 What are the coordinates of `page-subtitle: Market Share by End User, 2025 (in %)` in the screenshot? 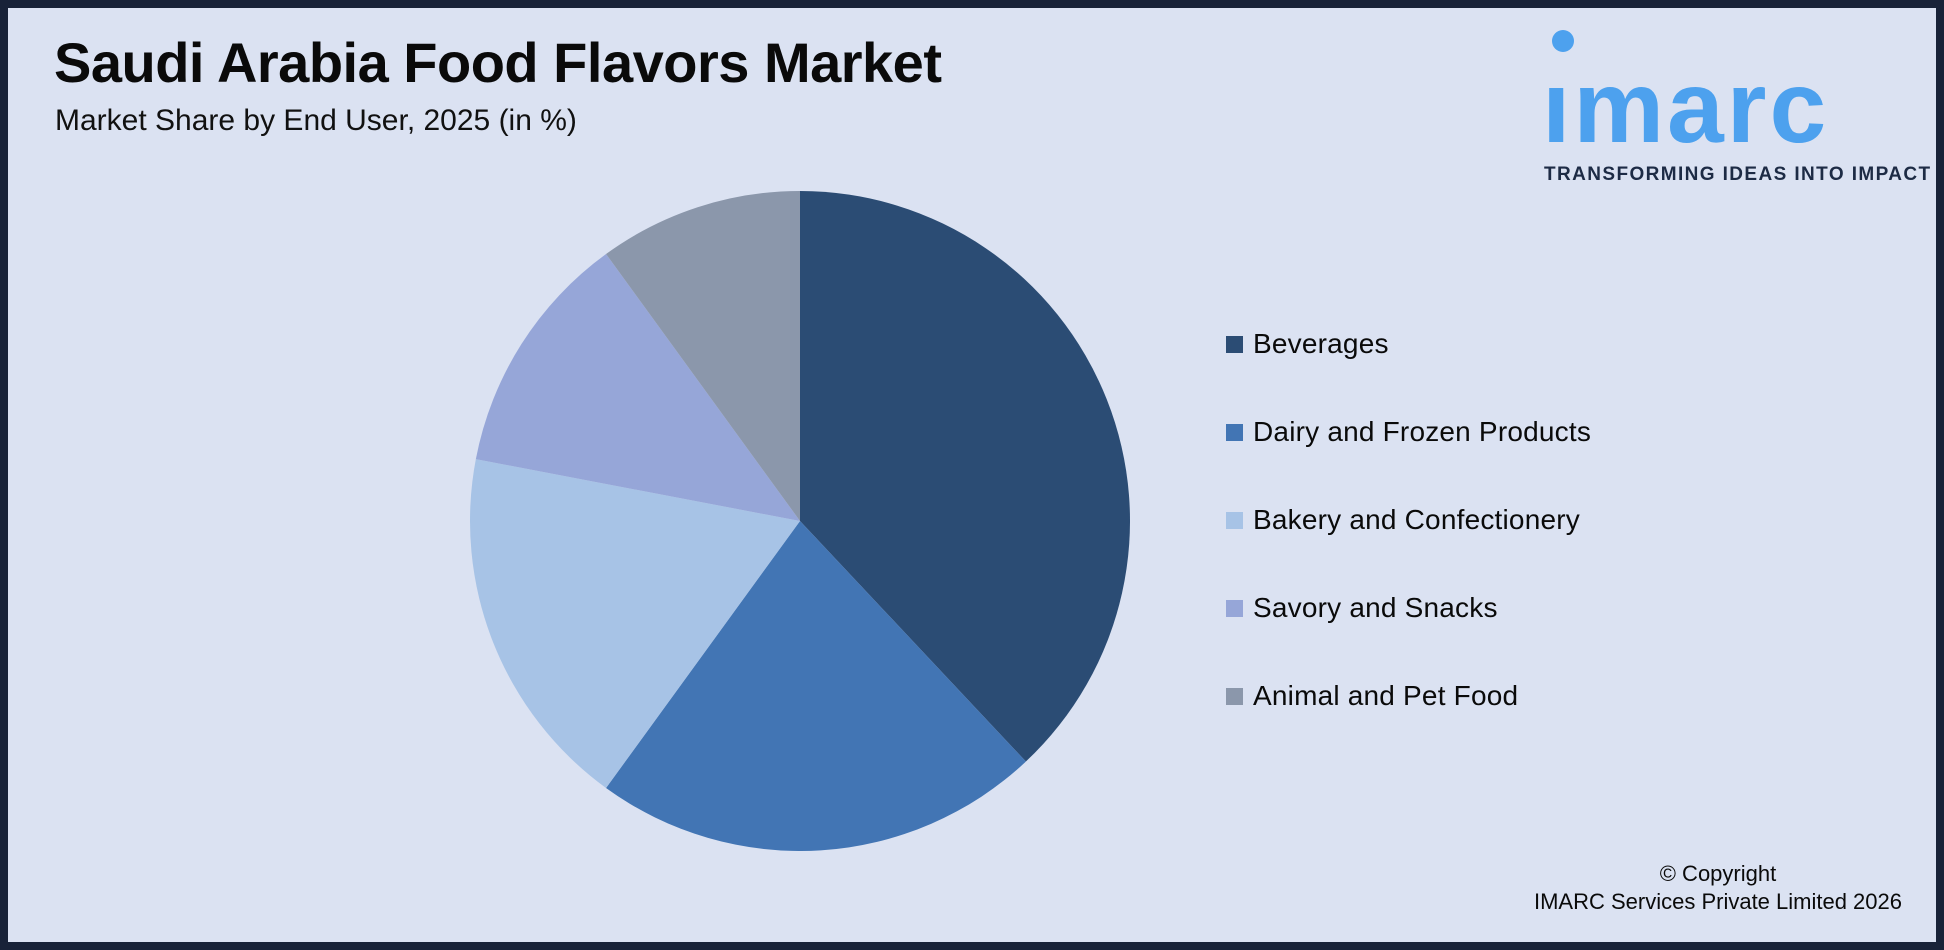 It's located at (316, 120).